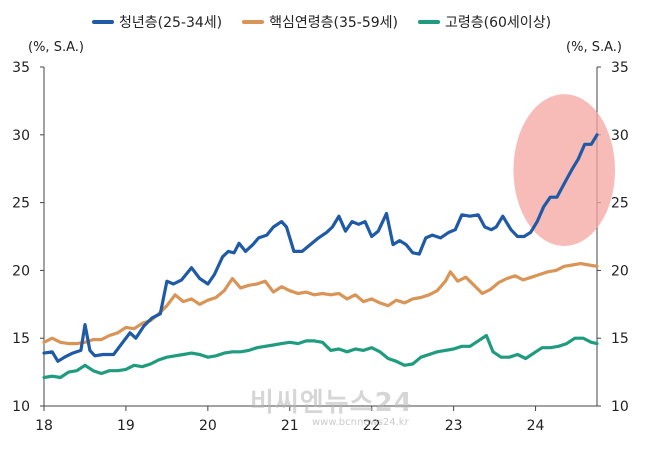  Describe the element at coordinates (21, 68) in the screenshot. I see `y-tick-label-left: 35` at that location.